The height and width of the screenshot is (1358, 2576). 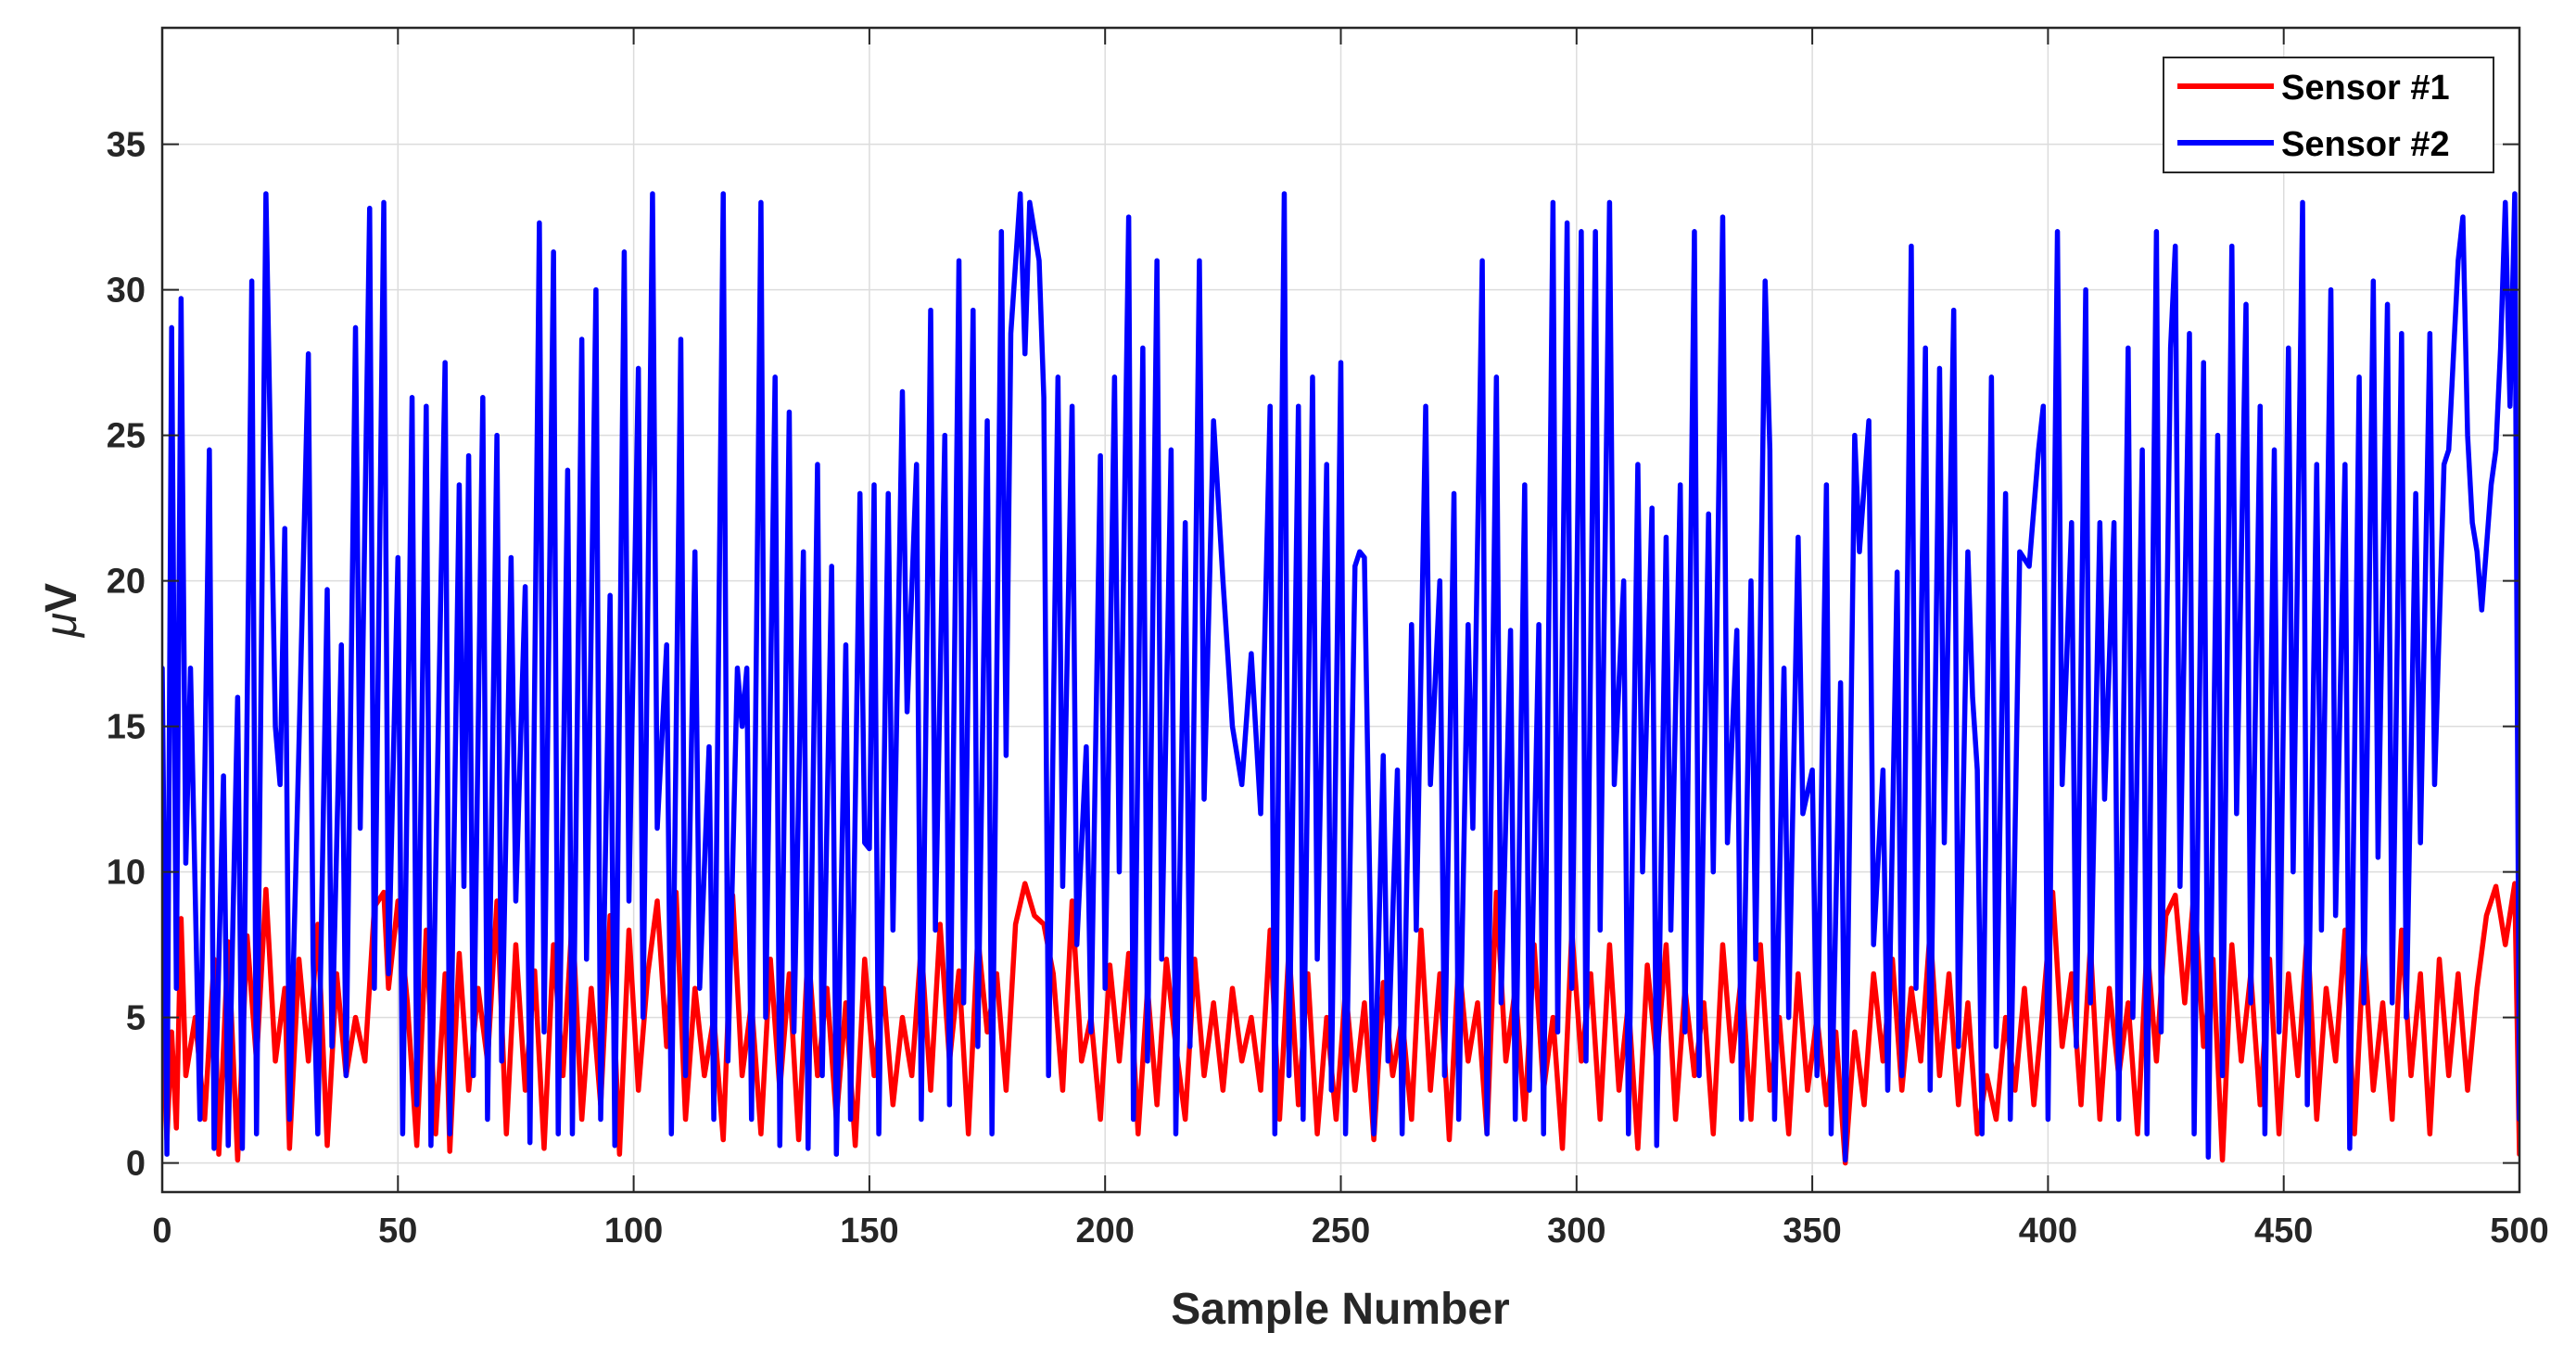 I want to click on legend: Sensor #1 Sensor #2, so click(x=2328, y=115).